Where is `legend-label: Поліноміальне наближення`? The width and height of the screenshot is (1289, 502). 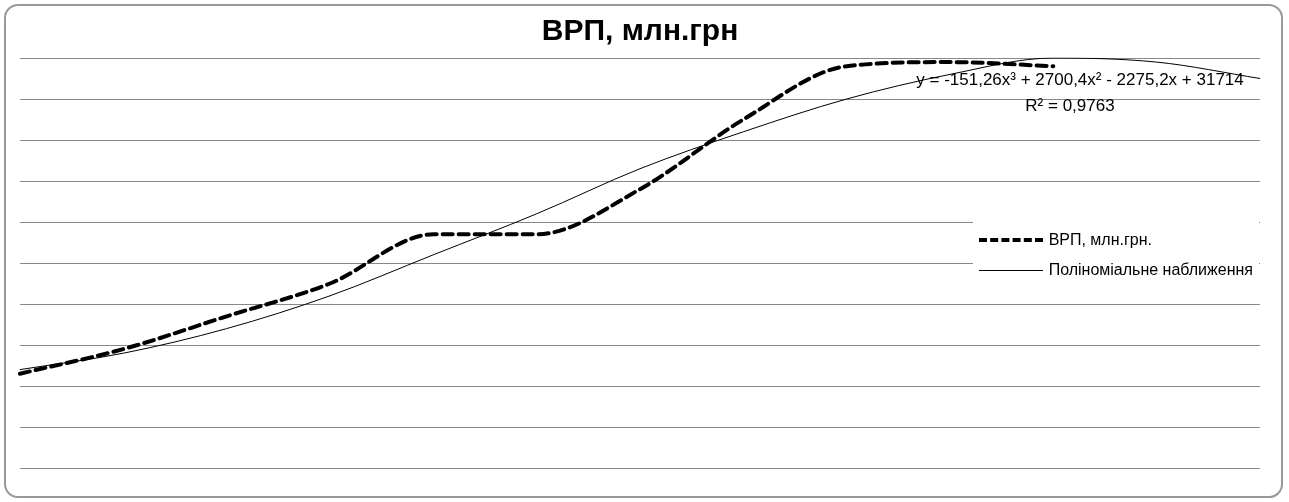 legend-label: Поліноміальне наближення is located at coordinates (1150, 270).